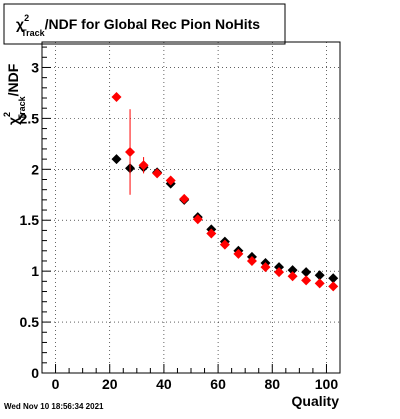 Image resolution: width=400 pixels, height=419 pixels. What do you see at coordinates (153, 24) in the screenshot?
I see `title-suffix: /NDF for Global Rec Pion NoHits` at bounding box center [153, 24].